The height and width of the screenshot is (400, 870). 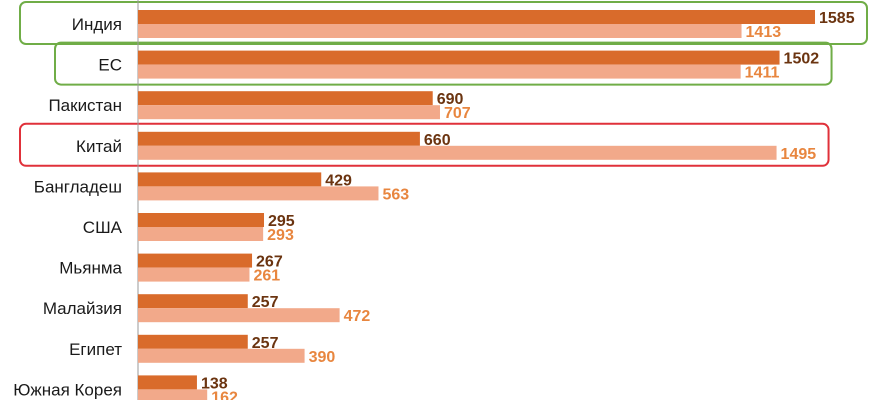 I want to click on value-label-series-1: 1502, so click(x=802, y=59).